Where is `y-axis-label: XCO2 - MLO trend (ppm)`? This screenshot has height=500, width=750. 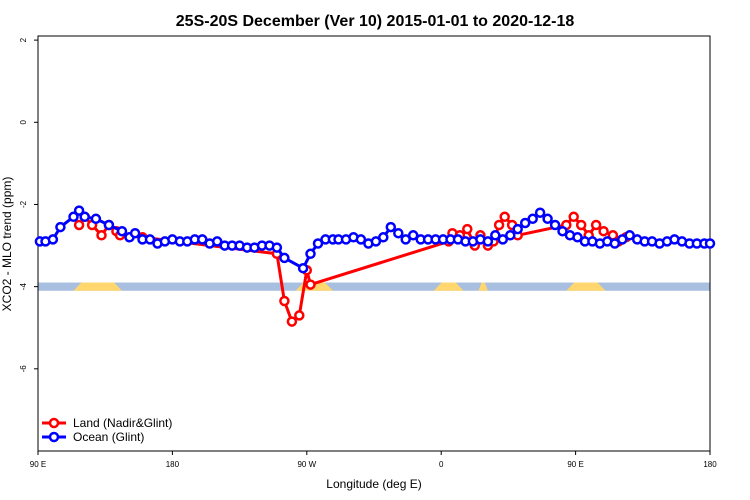 y-axis-label: XCO2 - MLO trend (ppm) is located at coordinates (7, 244).